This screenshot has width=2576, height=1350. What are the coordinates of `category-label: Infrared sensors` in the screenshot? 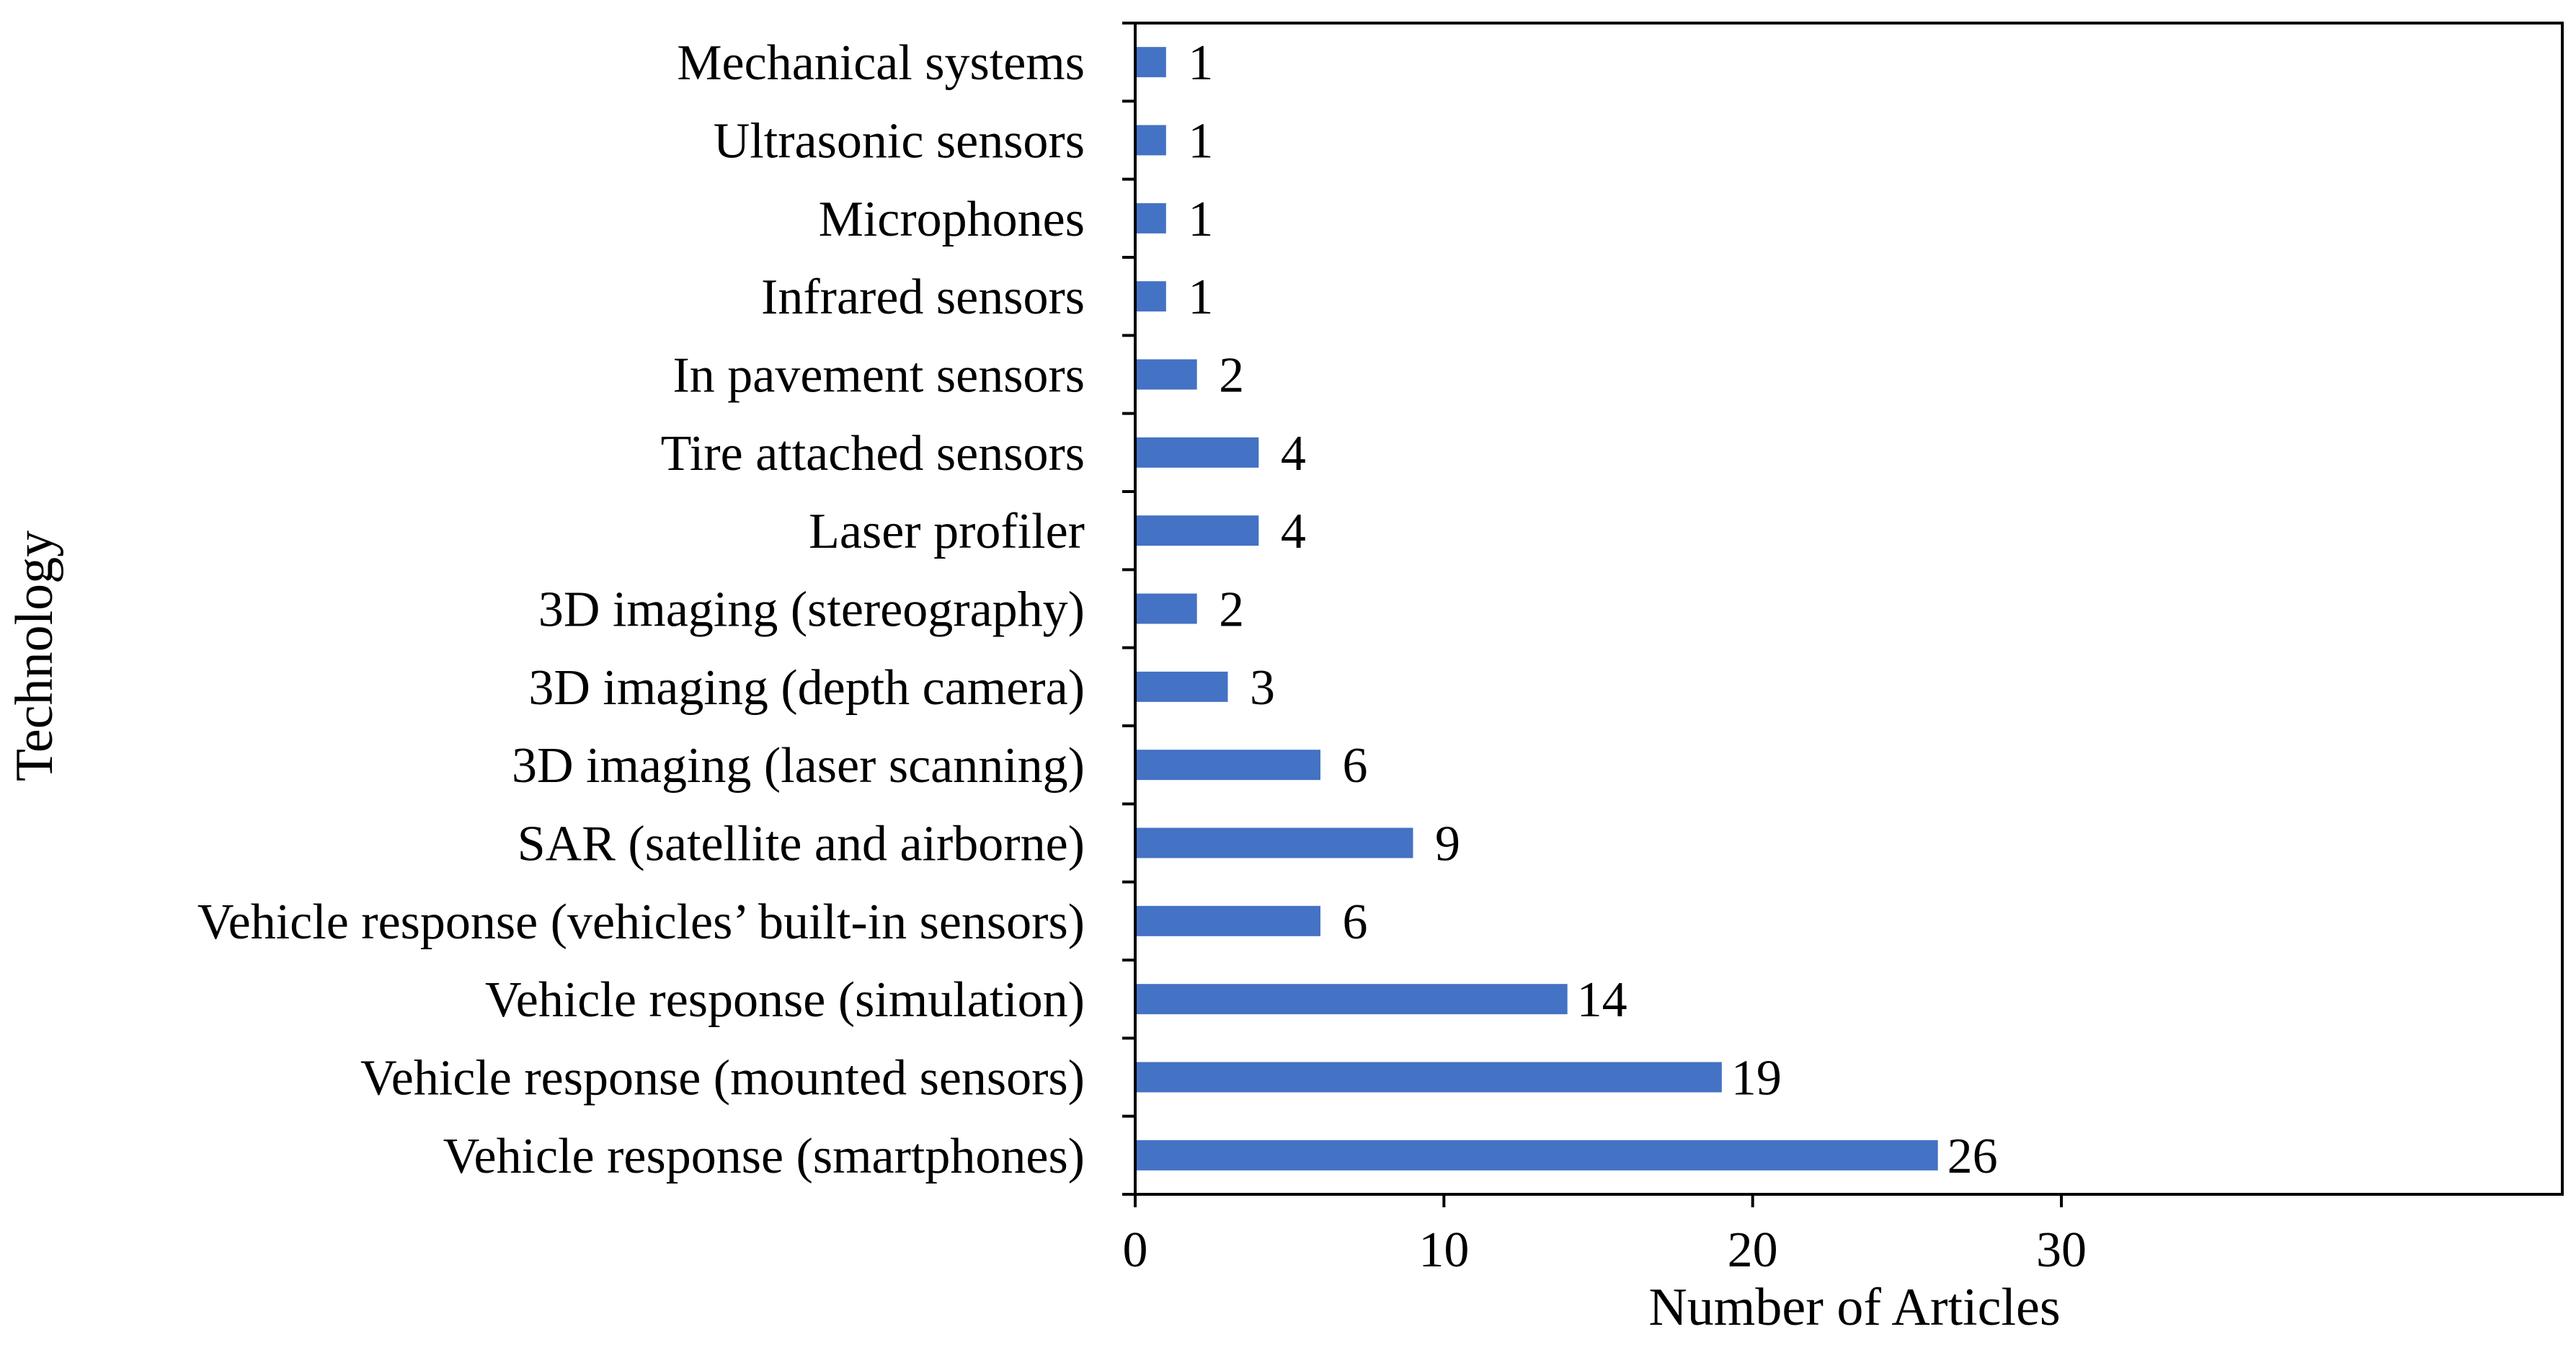 It's located at (923, 297).